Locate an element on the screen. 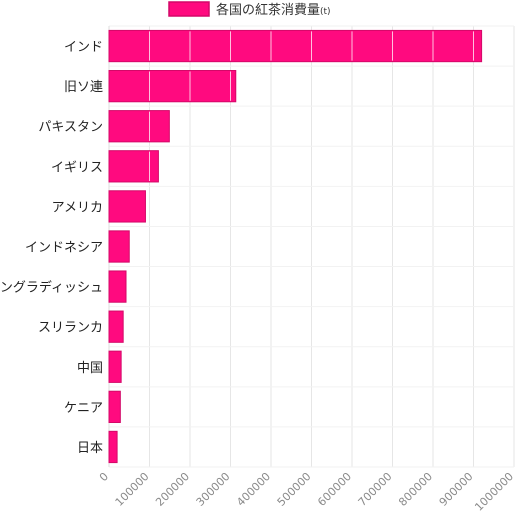 Image resolution: width=521 pixels, height=517 pixels. category-label: アメリカ is located at coordinates (77, 207).